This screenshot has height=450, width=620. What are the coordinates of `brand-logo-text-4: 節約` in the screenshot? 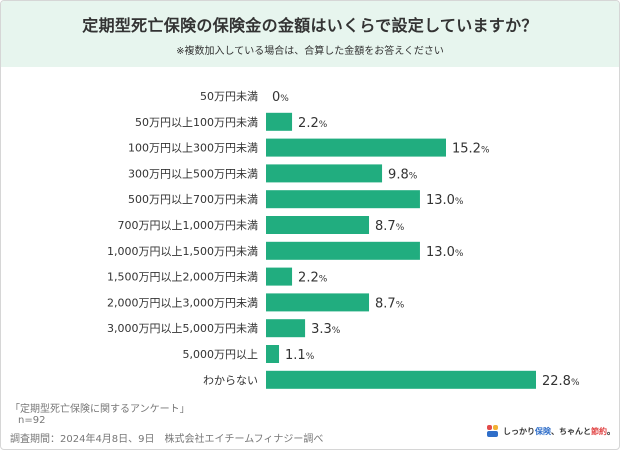 It's located at (599, 431).